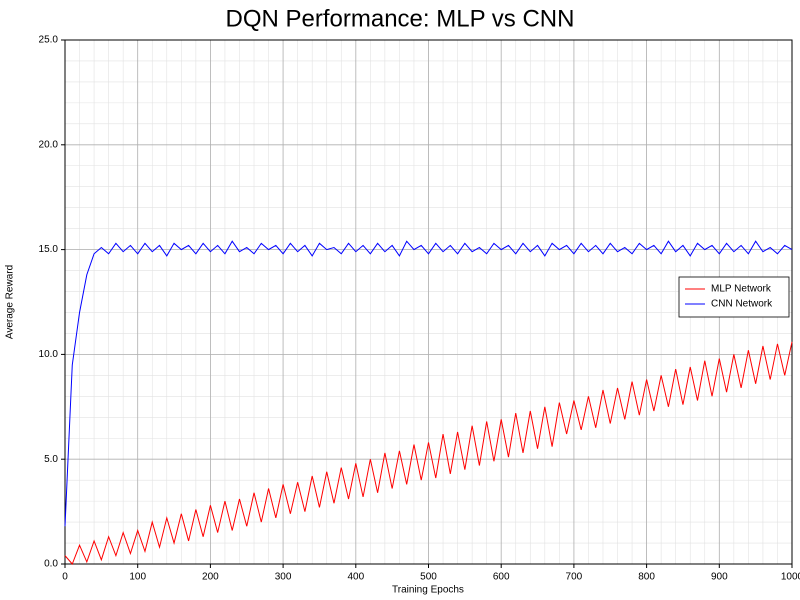 The image size is (800, 600). Describe the element at coordinates (428, 590) in the screenshot. I see `x-axis-label: Training Epochs` at that location.